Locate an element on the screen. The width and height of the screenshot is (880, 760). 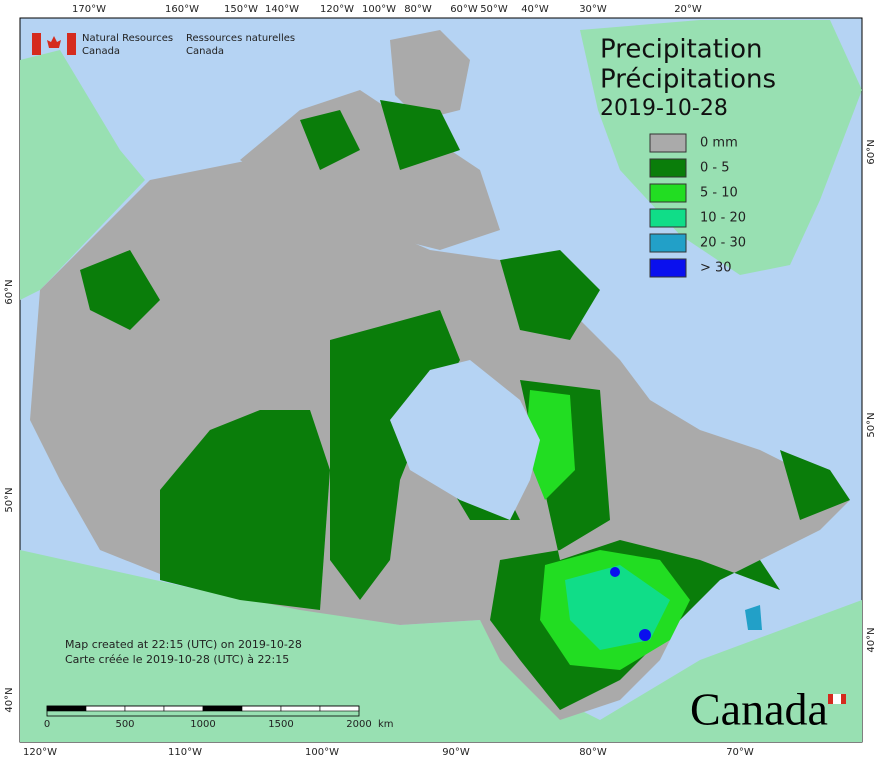
lon-label: 170°W is located at coordinates (89, 9).